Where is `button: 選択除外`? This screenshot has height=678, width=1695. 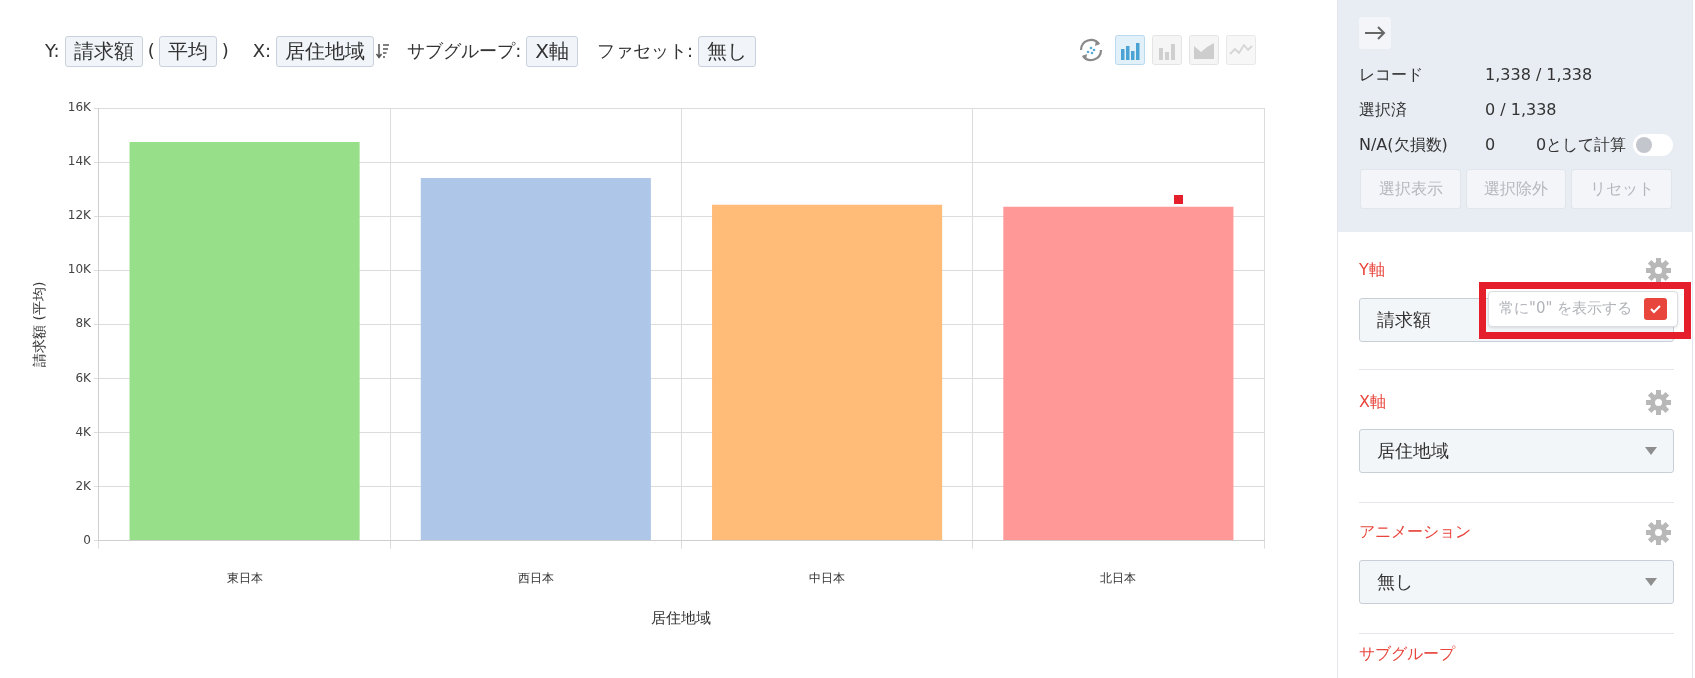
button: 選択除外 is located at coordinates (1516, 189).